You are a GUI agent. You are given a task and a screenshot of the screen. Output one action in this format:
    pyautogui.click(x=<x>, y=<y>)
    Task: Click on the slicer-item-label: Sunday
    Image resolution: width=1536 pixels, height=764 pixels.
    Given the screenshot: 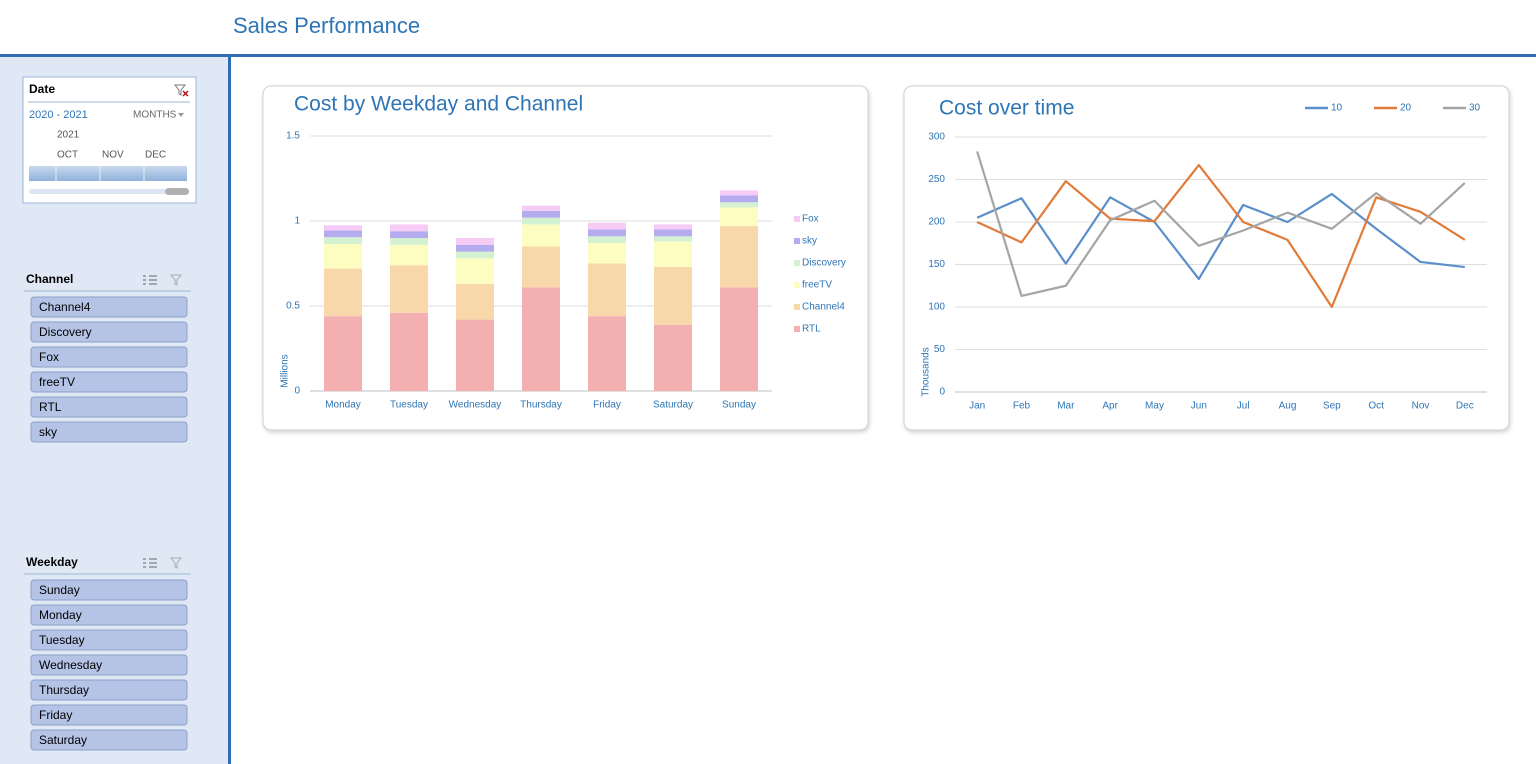 What is the action you would take?
    pyautogui.click(x=59, y=590)
    